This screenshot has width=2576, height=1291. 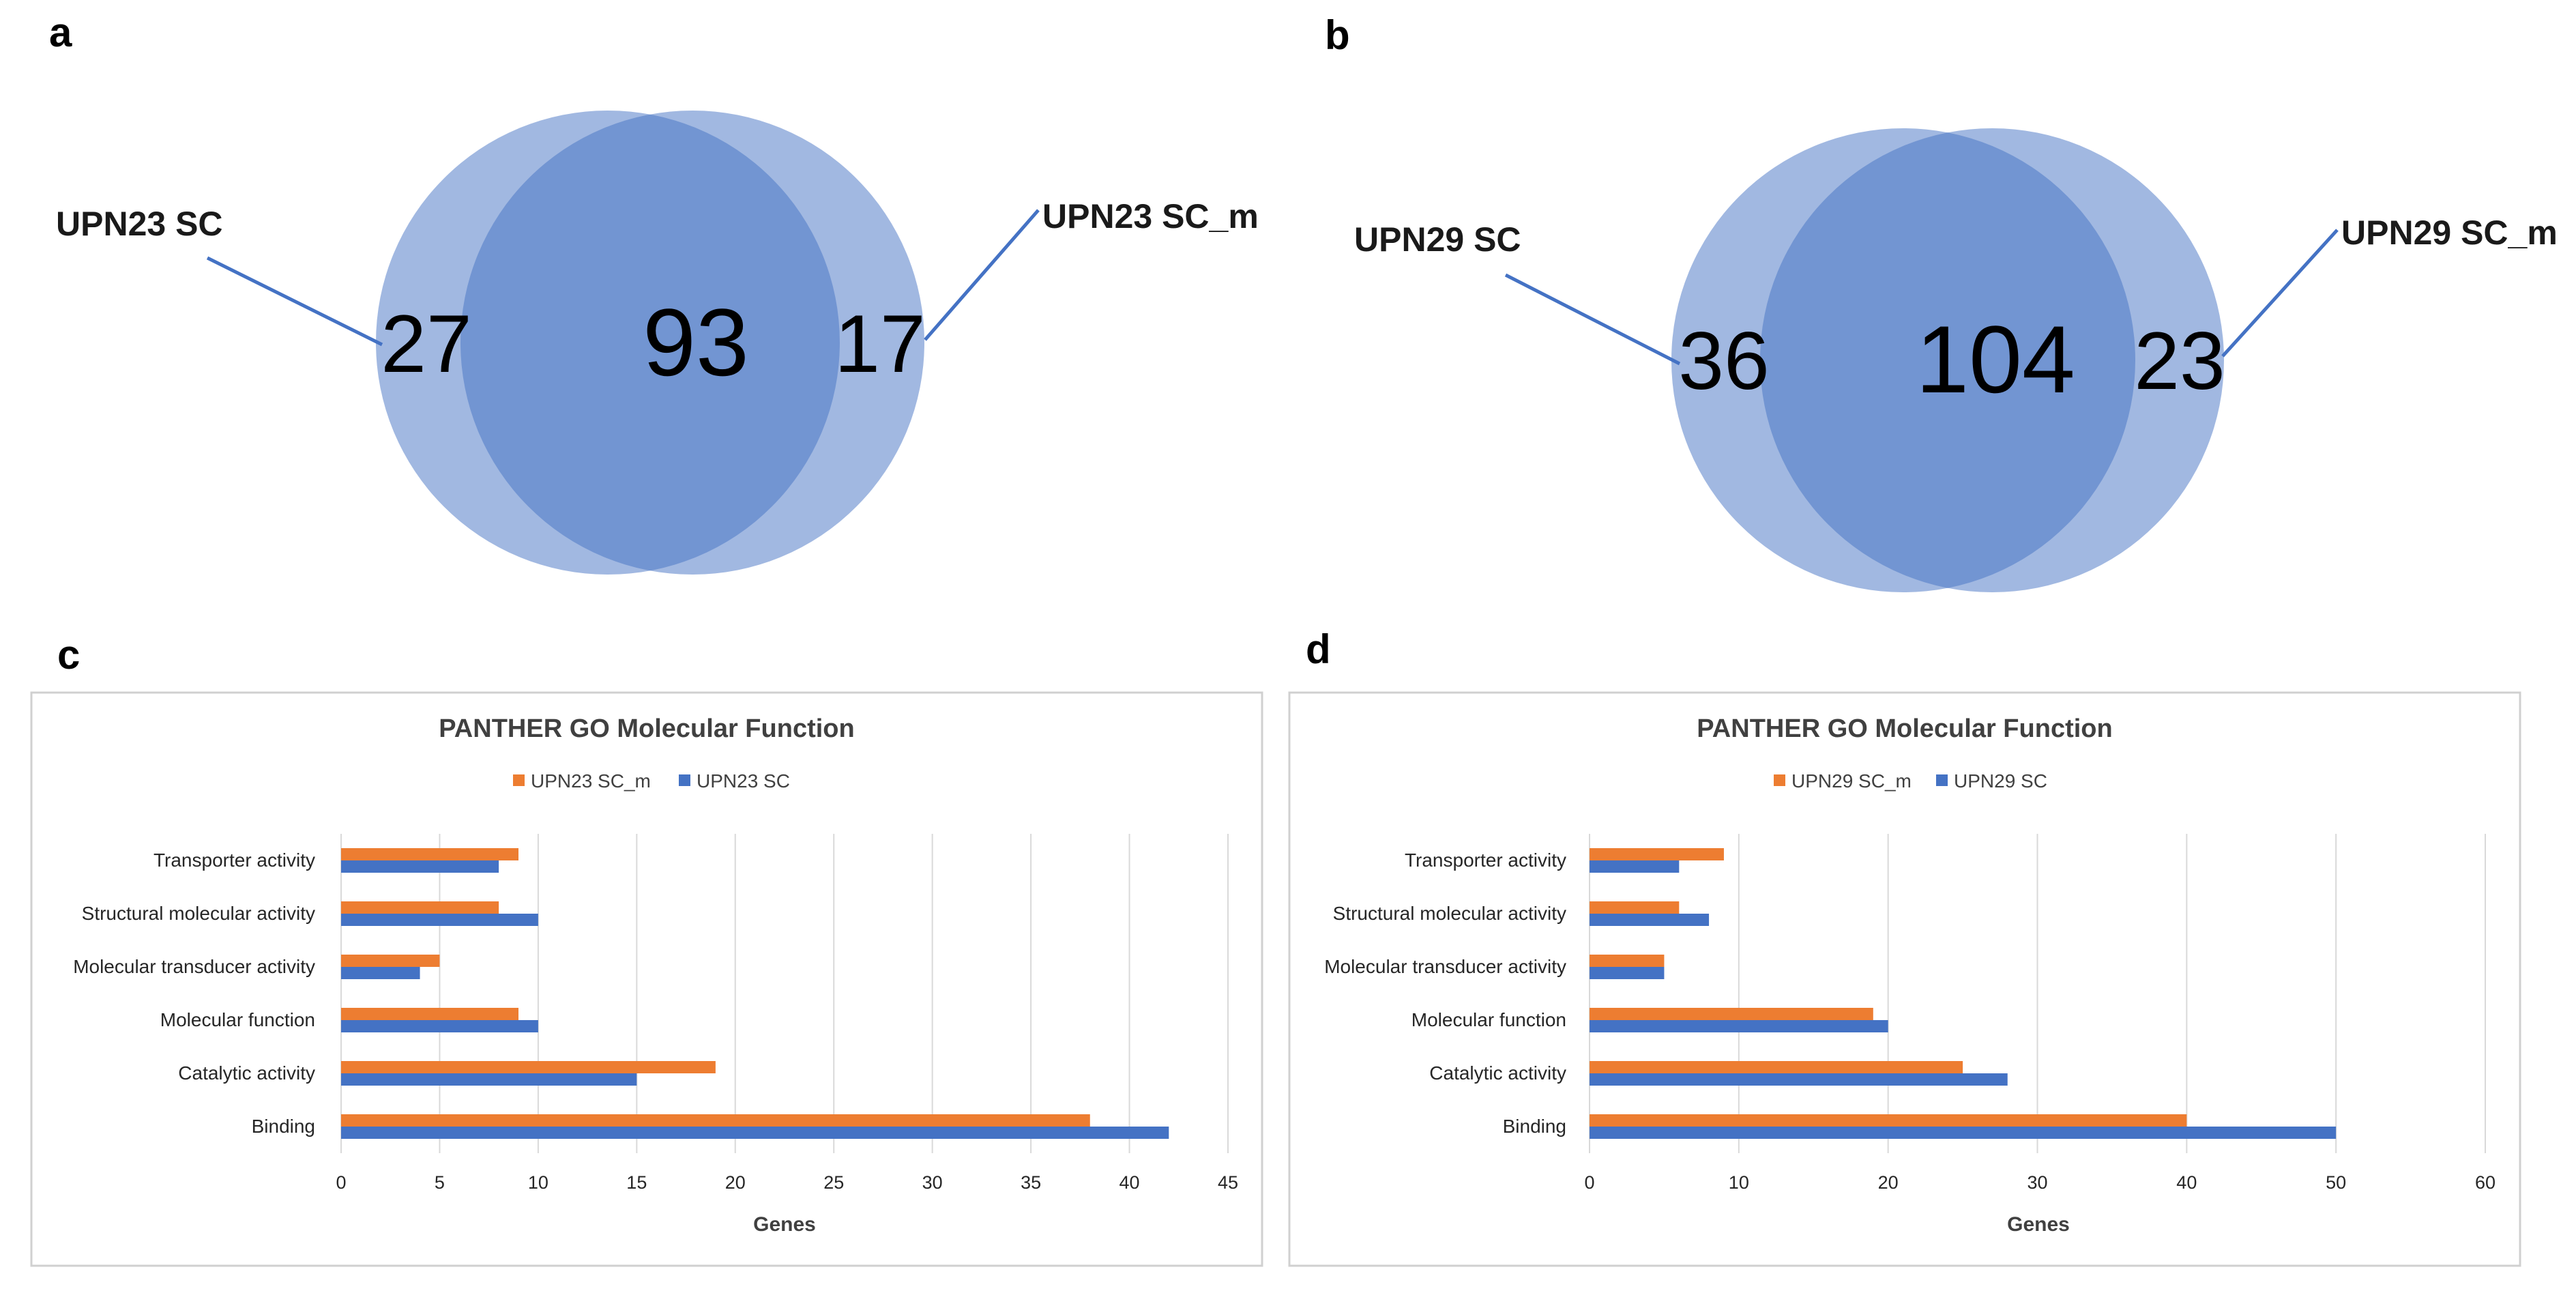 What do you see at coordinates (2449, 233) in the screenshot?
I see `venn-b-right-label: UPN29 SC_m` at bounding box center [2449, 233].